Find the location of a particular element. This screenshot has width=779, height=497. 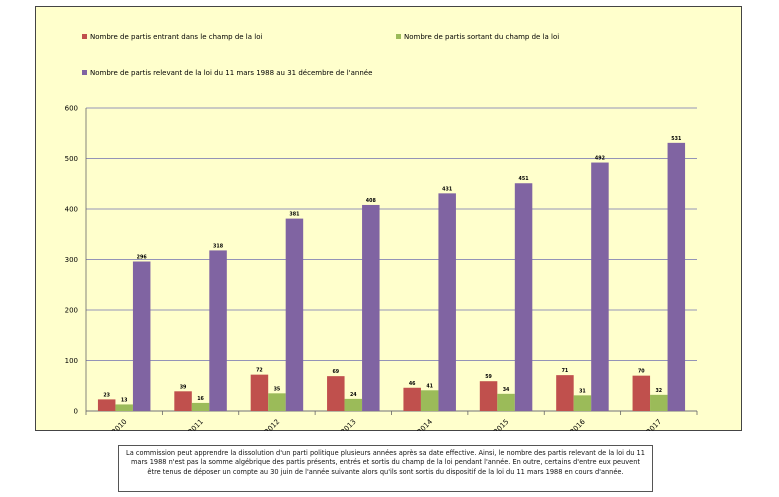

bar-value-label: 70 is located at coordinates (641, 372).